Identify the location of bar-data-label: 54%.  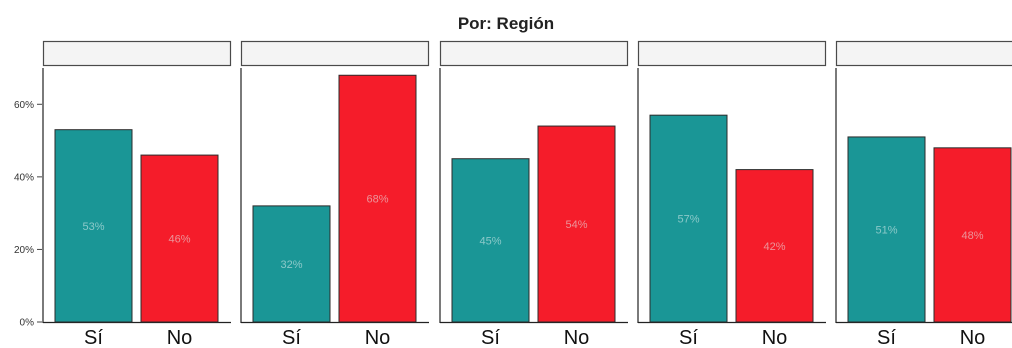
(576, 225).